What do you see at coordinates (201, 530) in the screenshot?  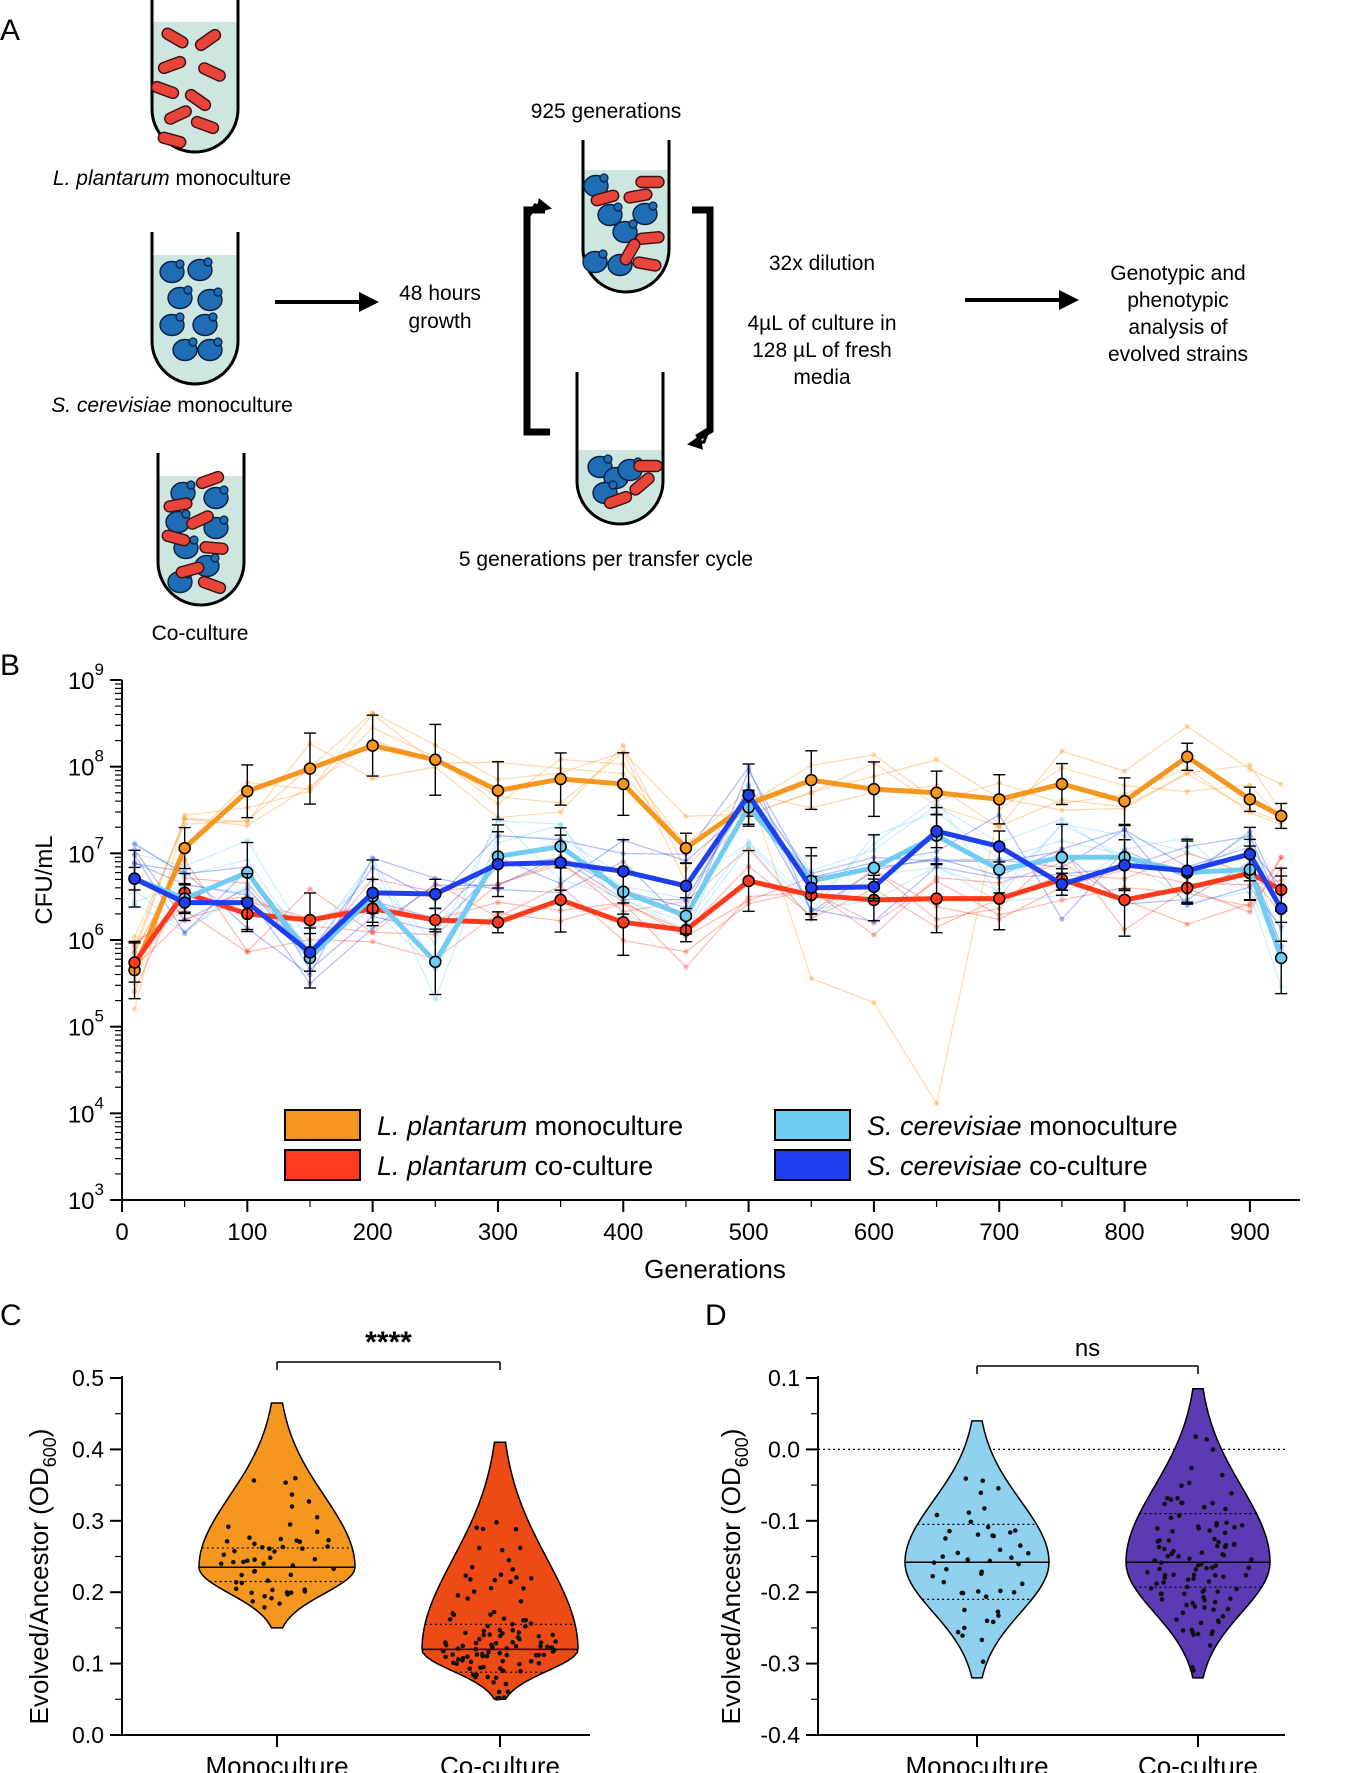 I see `tube-co` at bounding box center [201, 530].